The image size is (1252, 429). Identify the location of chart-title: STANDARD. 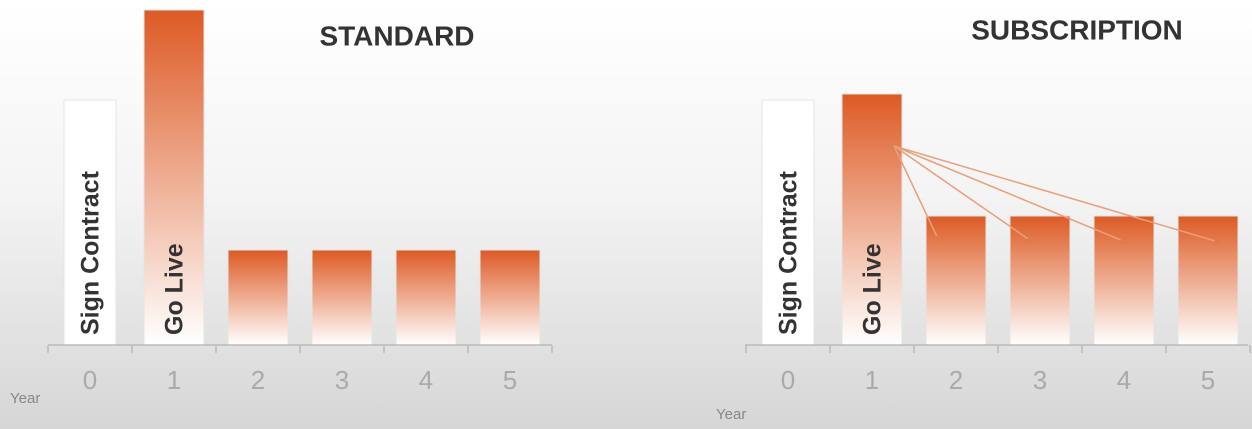
(396, 35).